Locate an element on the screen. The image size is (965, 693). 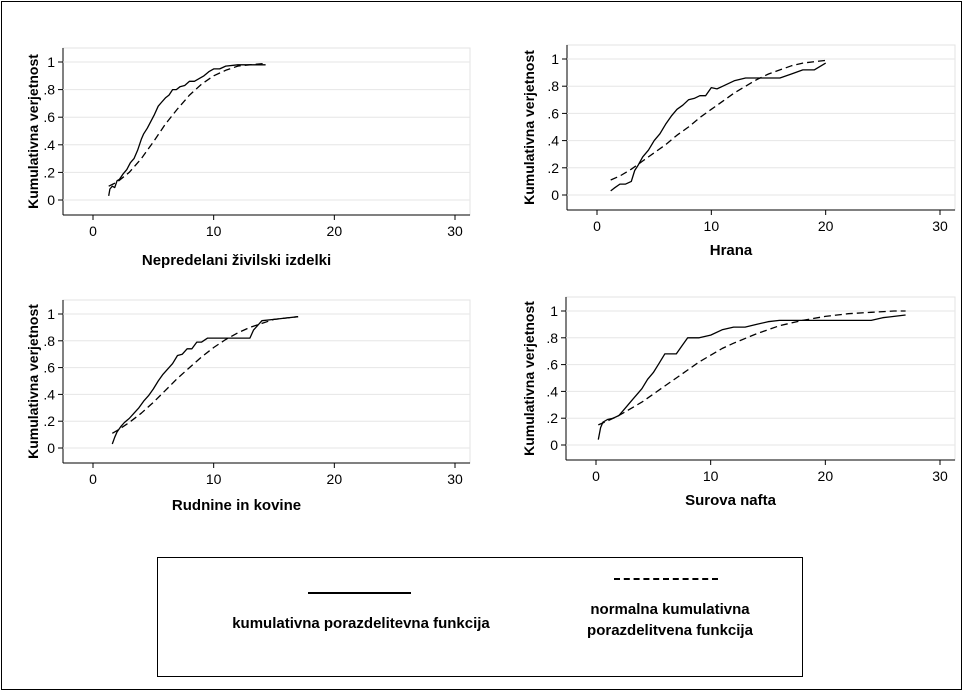
legend-solid-line-swatch is located at coordinates (359, 593).